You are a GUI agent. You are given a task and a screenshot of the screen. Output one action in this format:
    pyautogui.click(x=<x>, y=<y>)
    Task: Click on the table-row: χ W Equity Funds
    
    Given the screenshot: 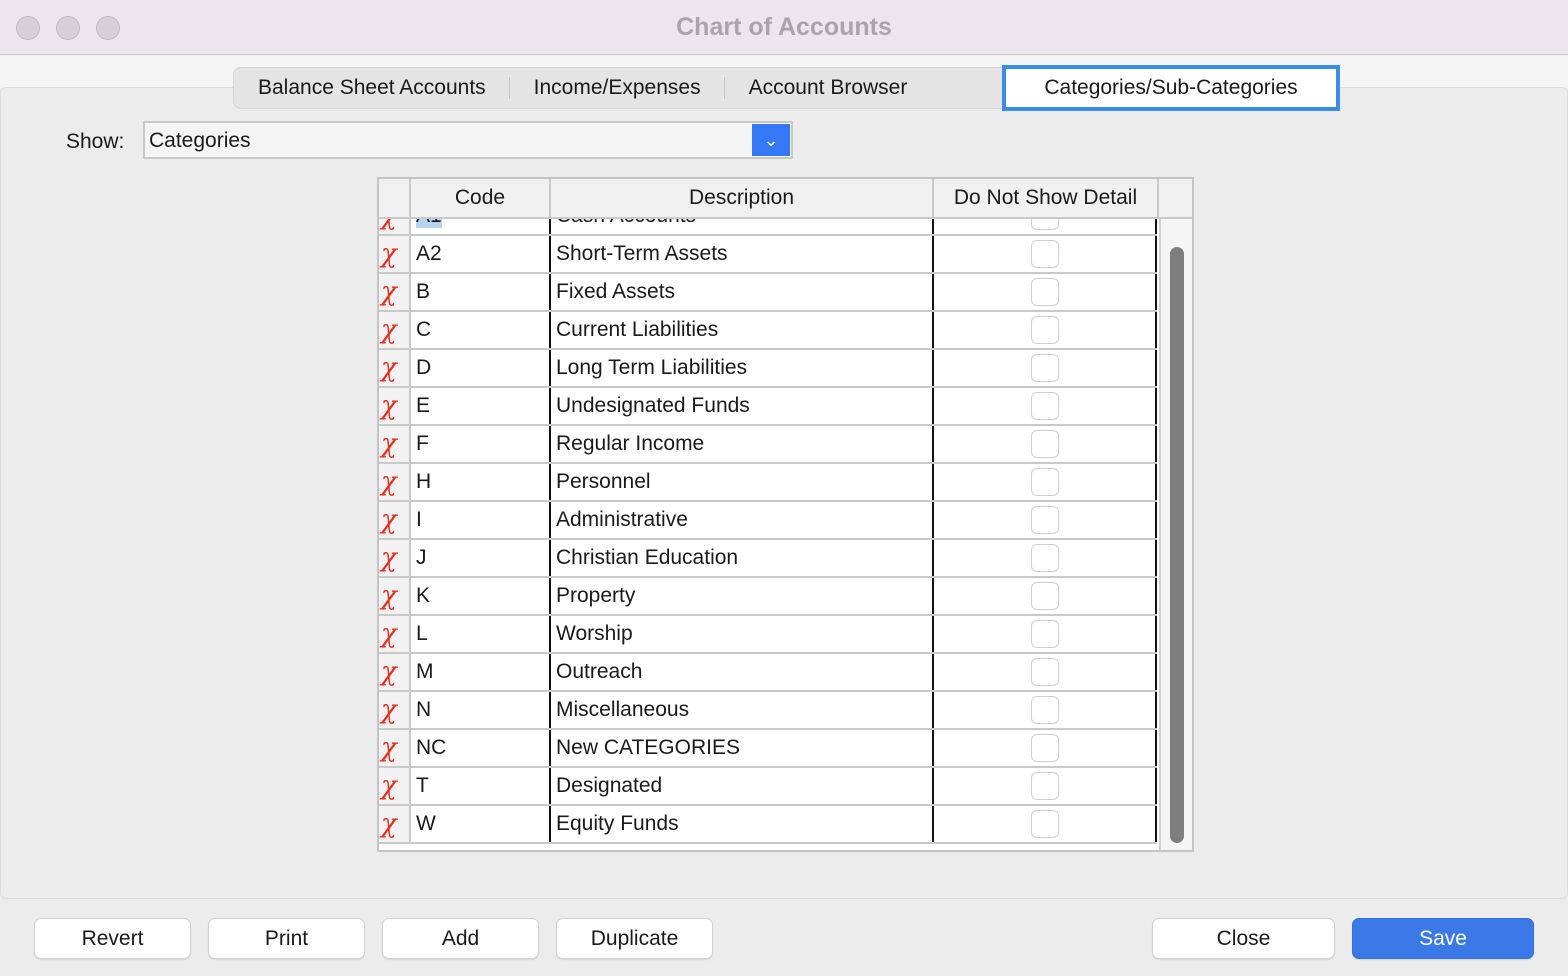 What is the action you would take?
    pyautogui.click(x=768, y=825)
    